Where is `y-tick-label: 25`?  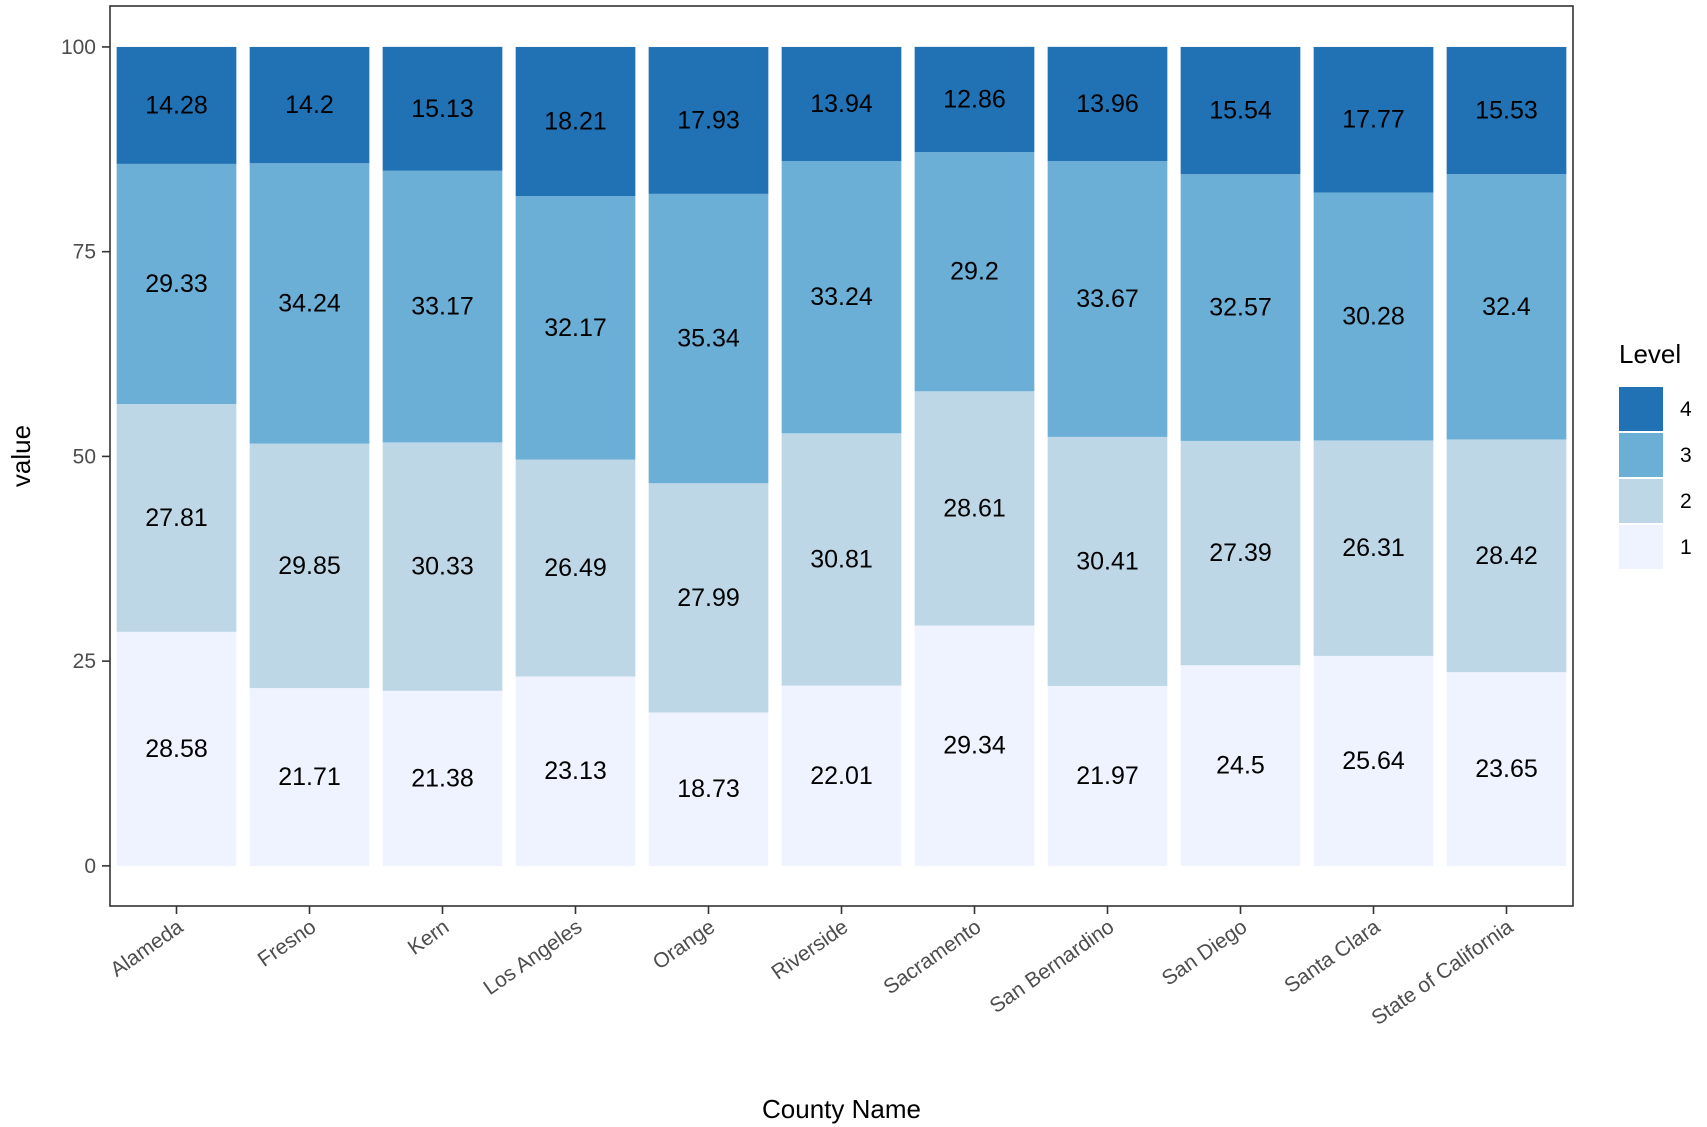 y-tick-label: 25 is located at coordinates (84, 661).